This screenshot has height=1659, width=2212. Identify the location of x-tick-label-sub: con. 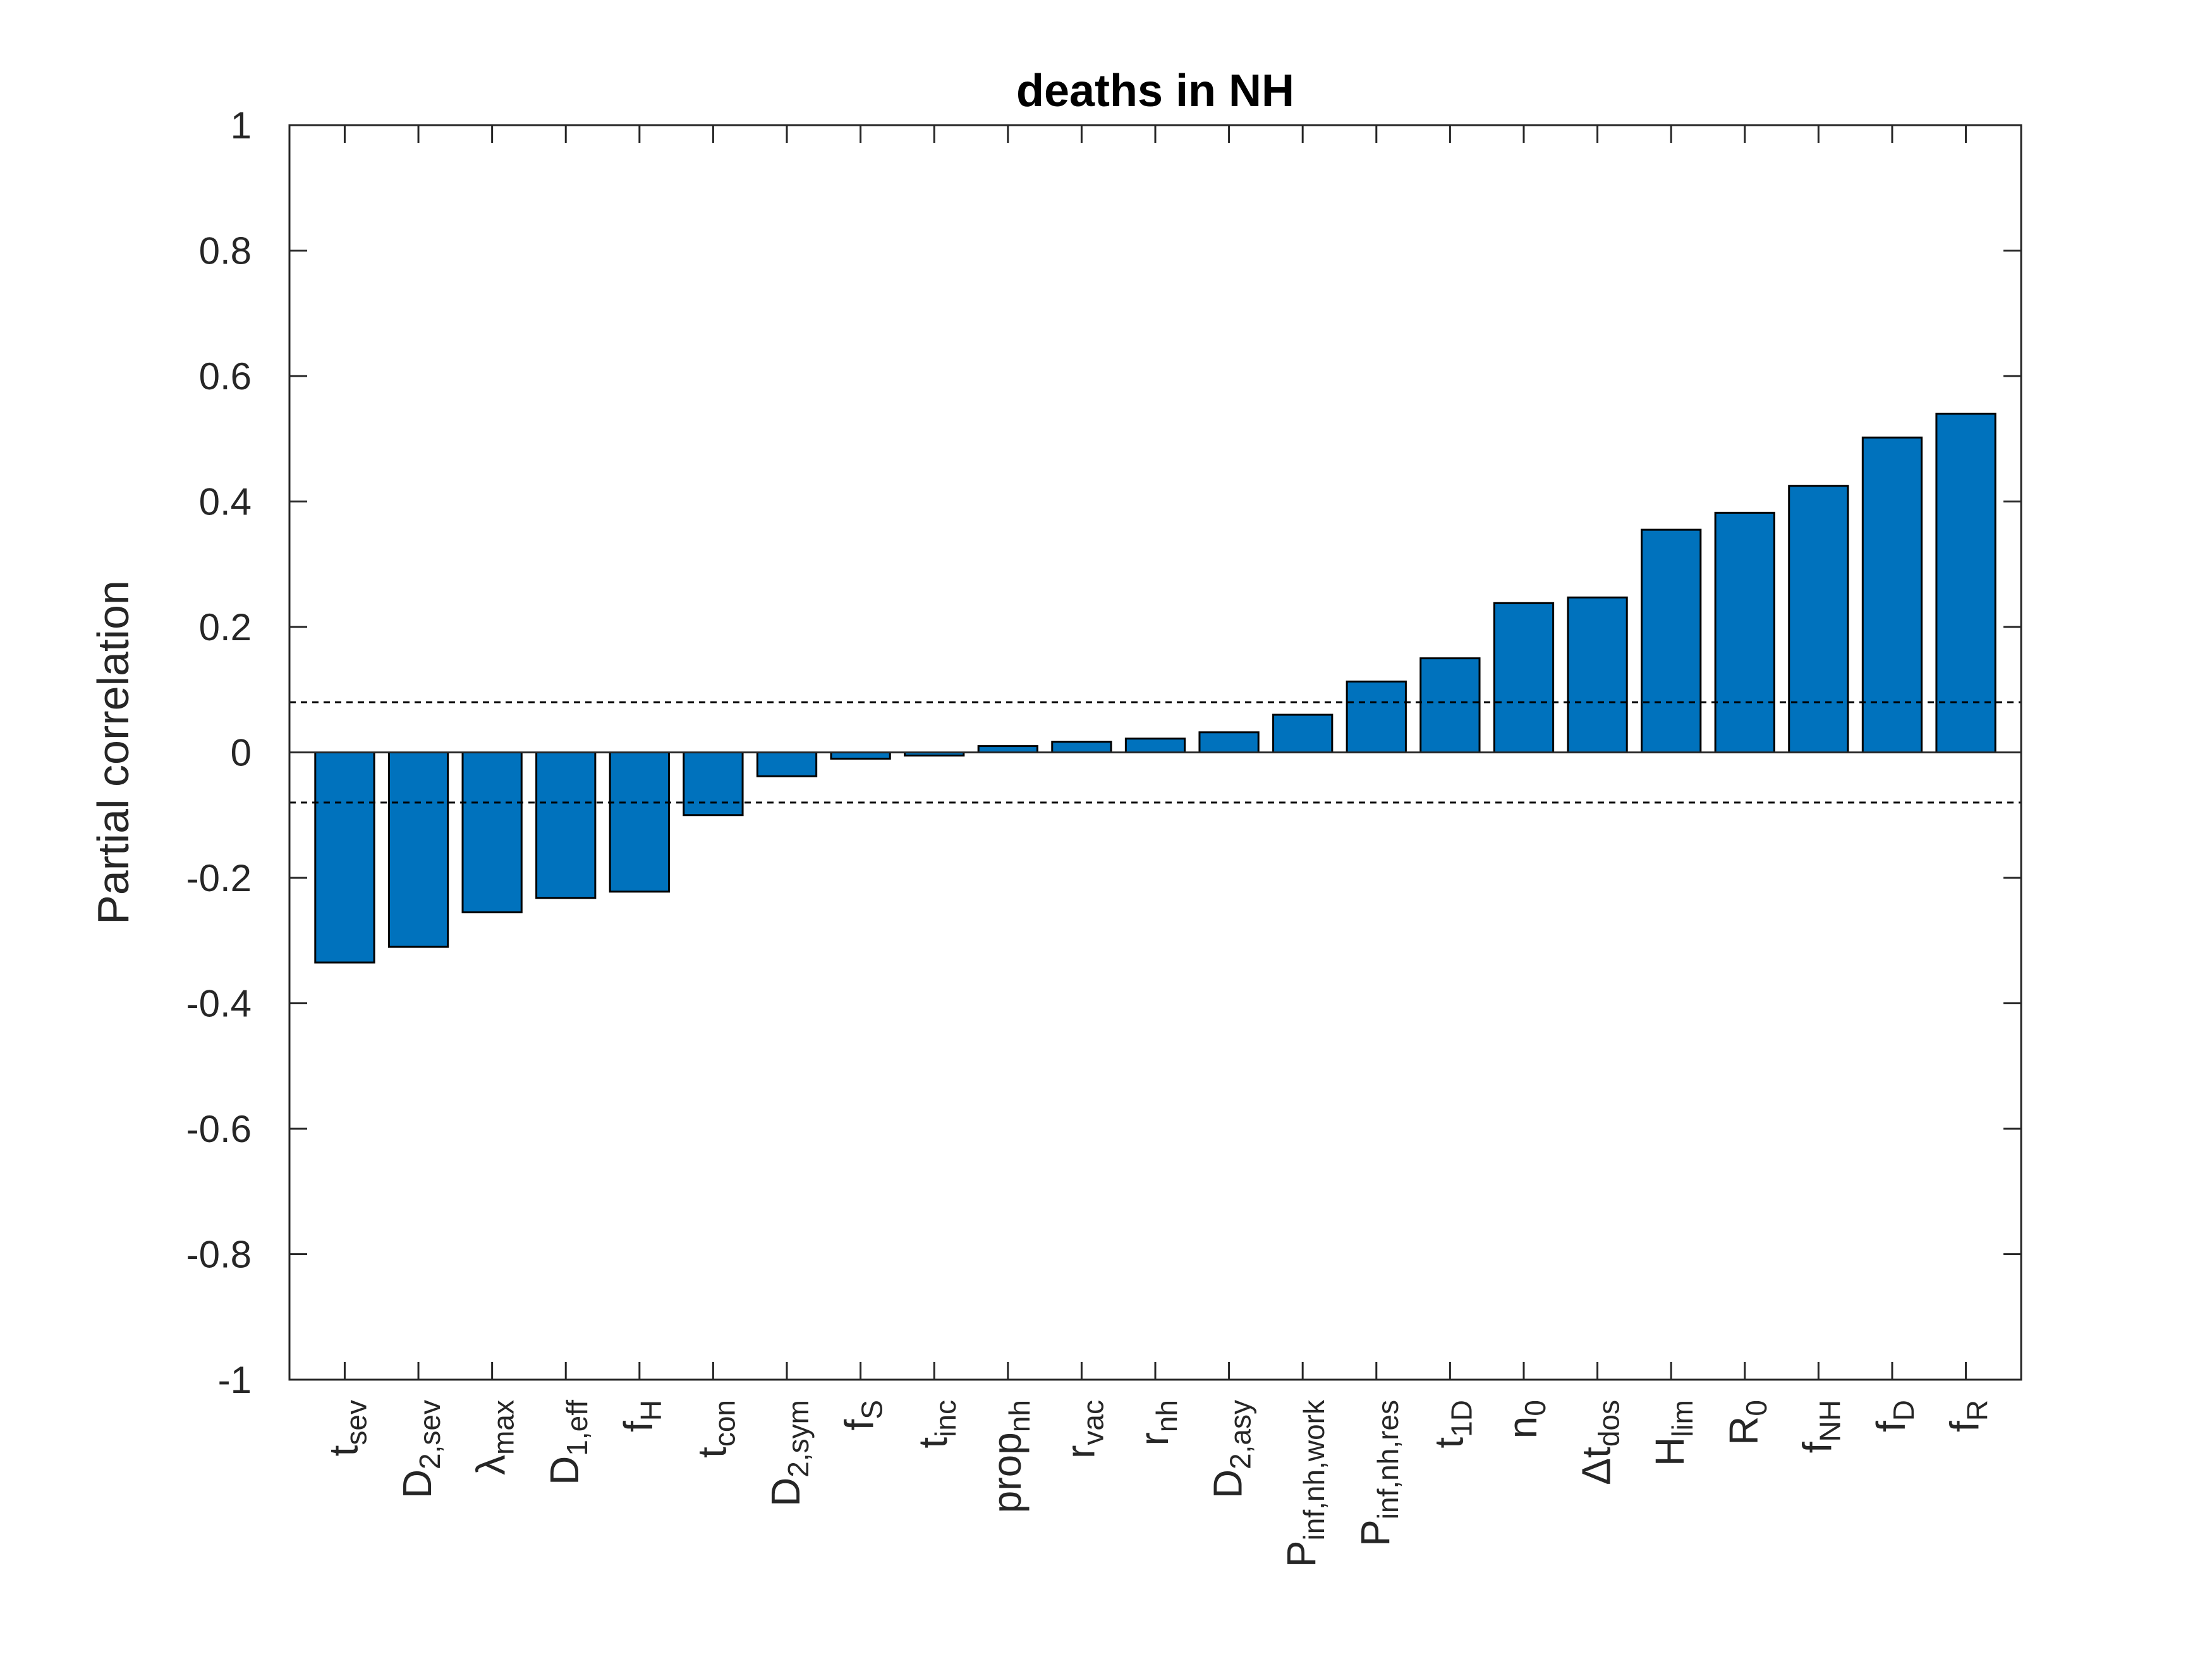
(724, 1423).